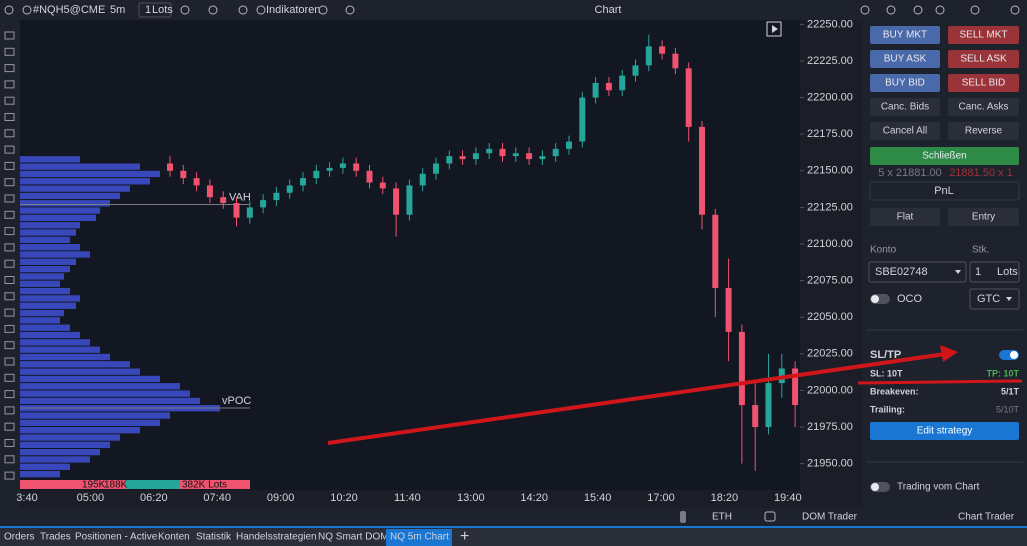 This screenshot has height=546, width=1027. Describe the element at coordinates (276, 537) in the screenshot. I see `tab: Handelsstrategien` at that location.